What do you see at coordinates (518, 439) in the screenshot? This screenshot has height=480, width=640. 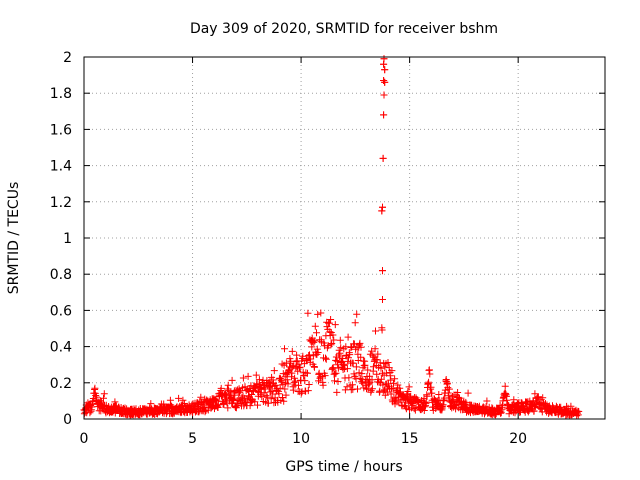 I see `x-tick-label: 20` at bounding box center [518, 439].